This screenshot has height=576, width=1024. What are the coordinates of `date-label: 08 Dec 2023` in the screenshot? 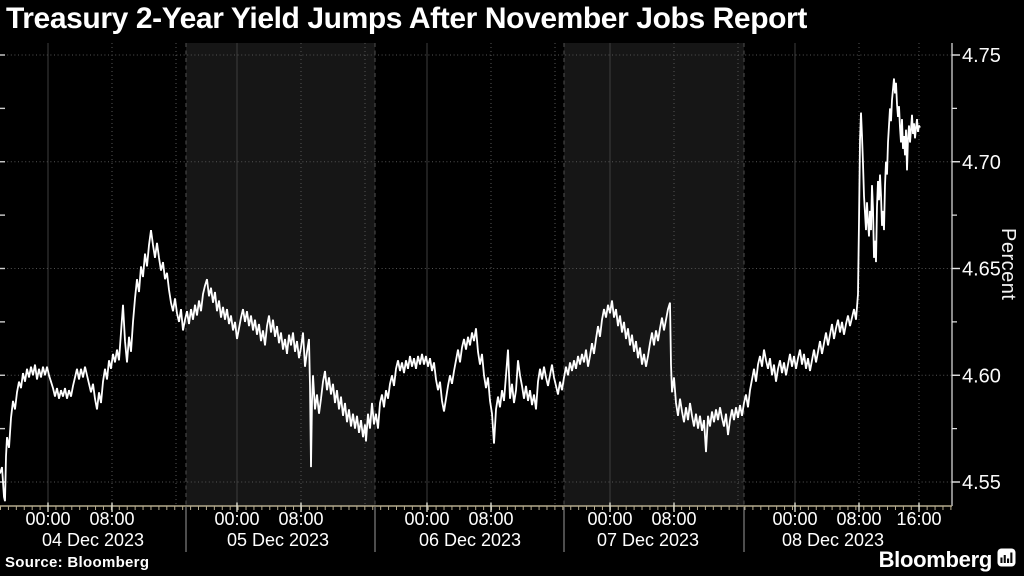 It's located at (833, 540).